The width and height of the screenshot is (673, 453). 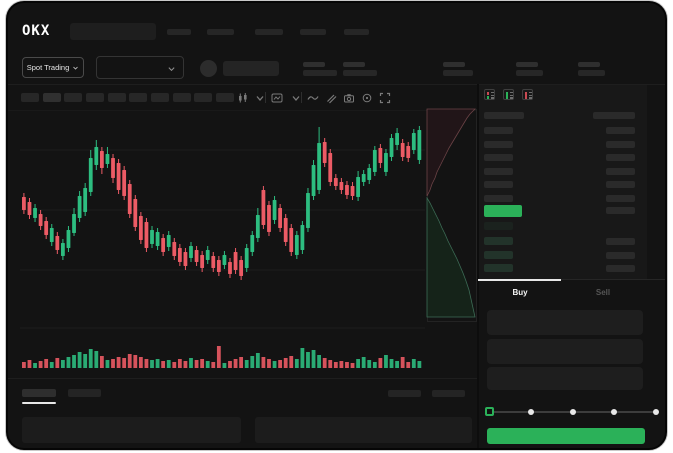 What do you see at coordinates (140, 67) in the screenshot?
I see `pair-selector-dropdown` at bounding box center [140, 67].